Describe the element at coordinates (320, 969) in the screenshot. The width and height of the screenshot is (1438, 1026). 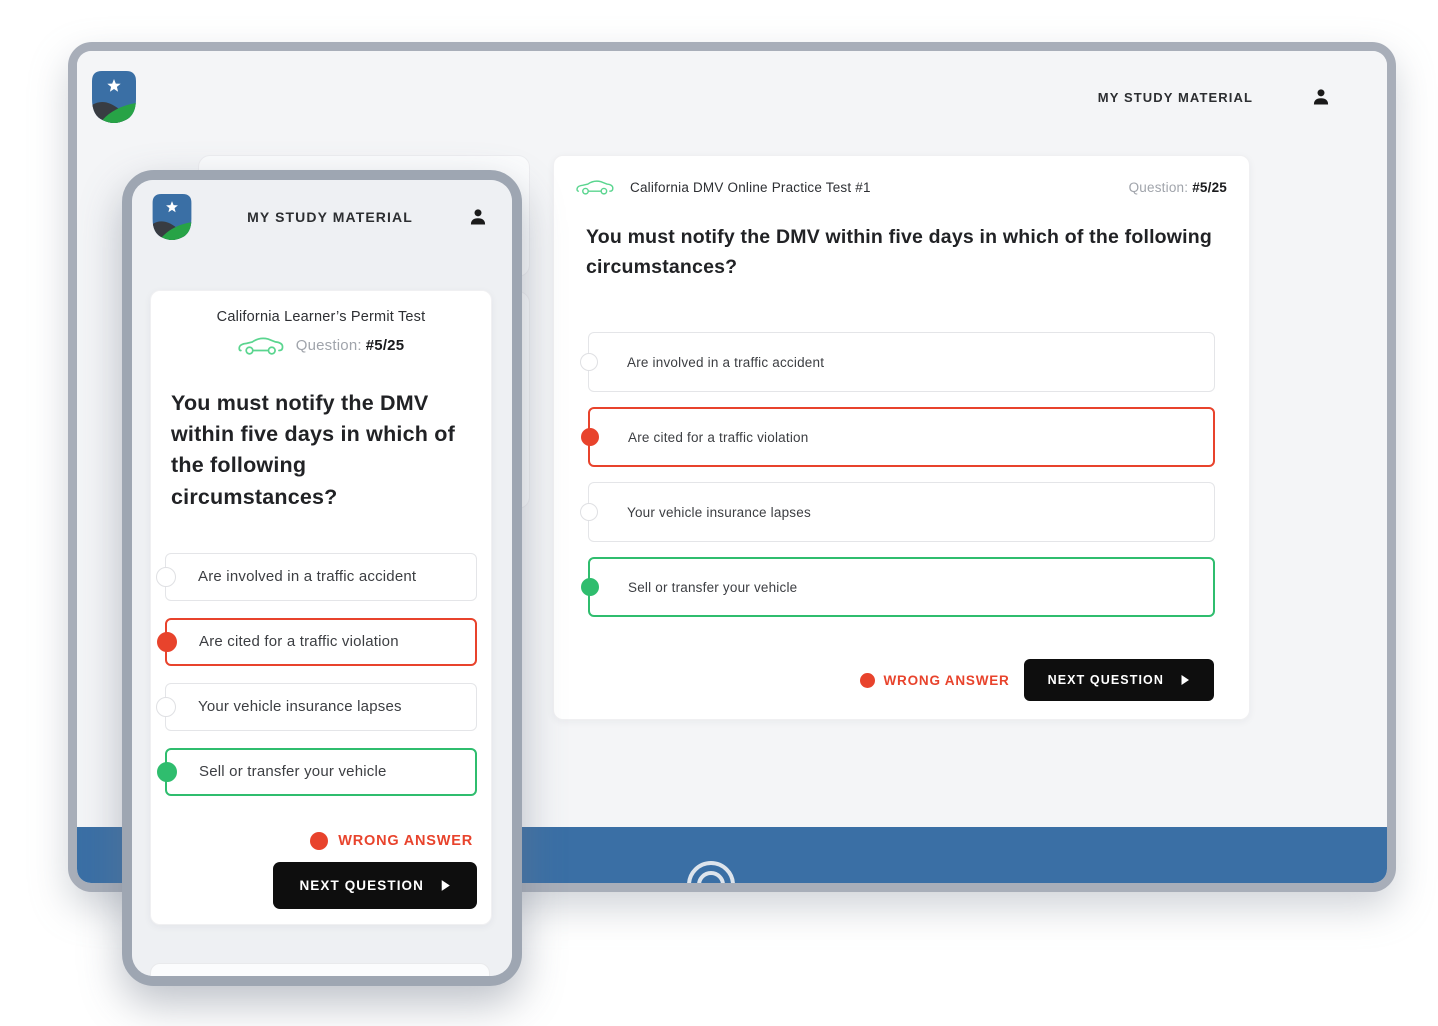
I see `next-card-peek` at that location.